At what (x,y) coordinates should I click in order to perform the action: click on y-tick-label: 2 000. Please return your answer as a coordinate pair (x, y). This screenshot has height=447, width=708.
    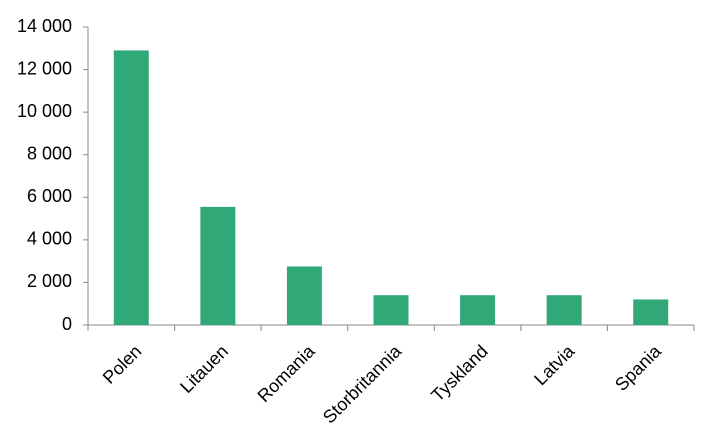
    Looking at the image, I should click on (49, 281).